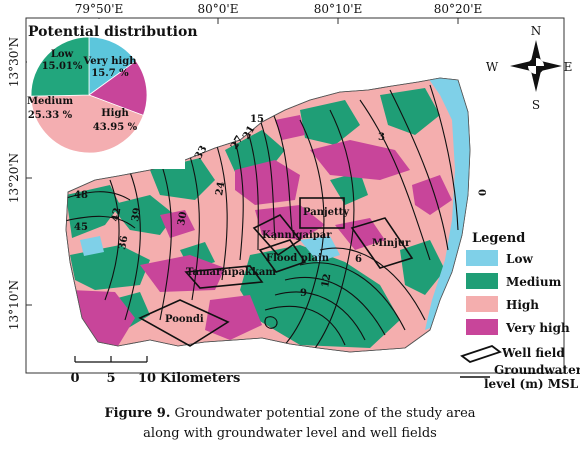 The width and height of the screenshot is (580, 467). I want to click on lat-label-3: 13°10'N, so click(14, 305).